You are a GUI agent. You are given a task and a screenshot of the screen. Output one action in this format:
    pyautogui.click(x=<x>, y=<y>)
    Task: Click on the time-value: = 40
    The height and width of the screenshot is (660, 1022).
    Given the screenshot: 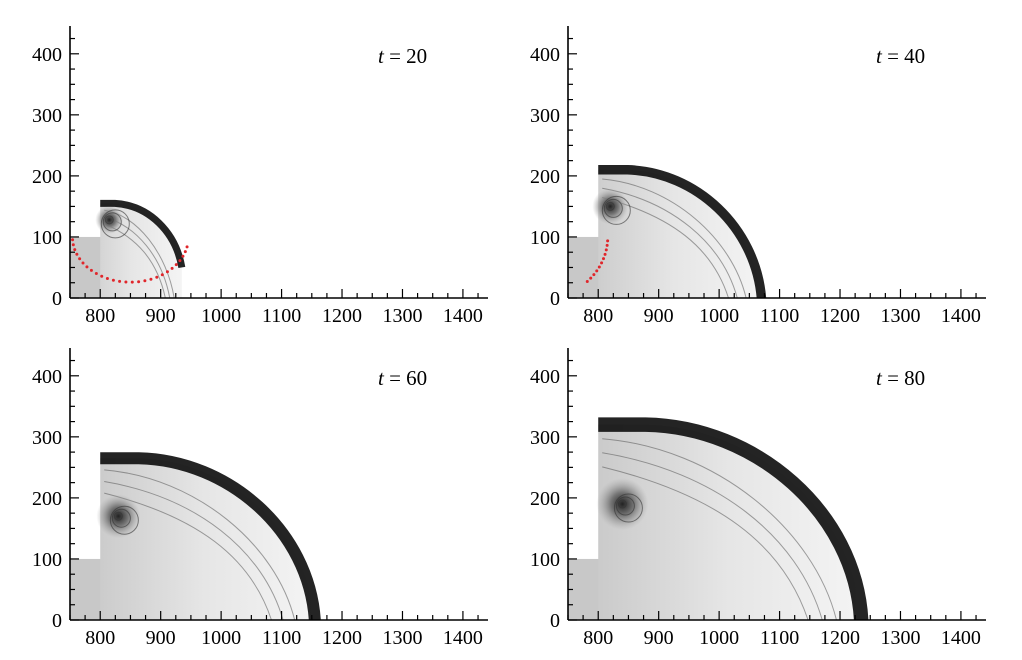 What is the action you would take?
    pyautogui.click(x=903, y=56)
    